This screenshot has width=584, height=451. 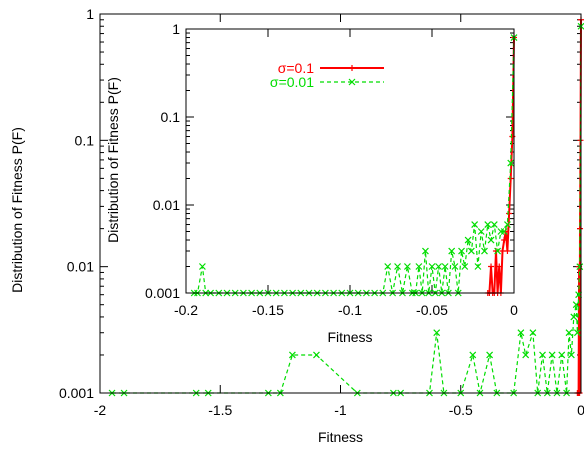 What do you see at coordinates (268, 310) in the screenshot?
I see `x-tick-label: -0.15` at bounding box center [268, 310].